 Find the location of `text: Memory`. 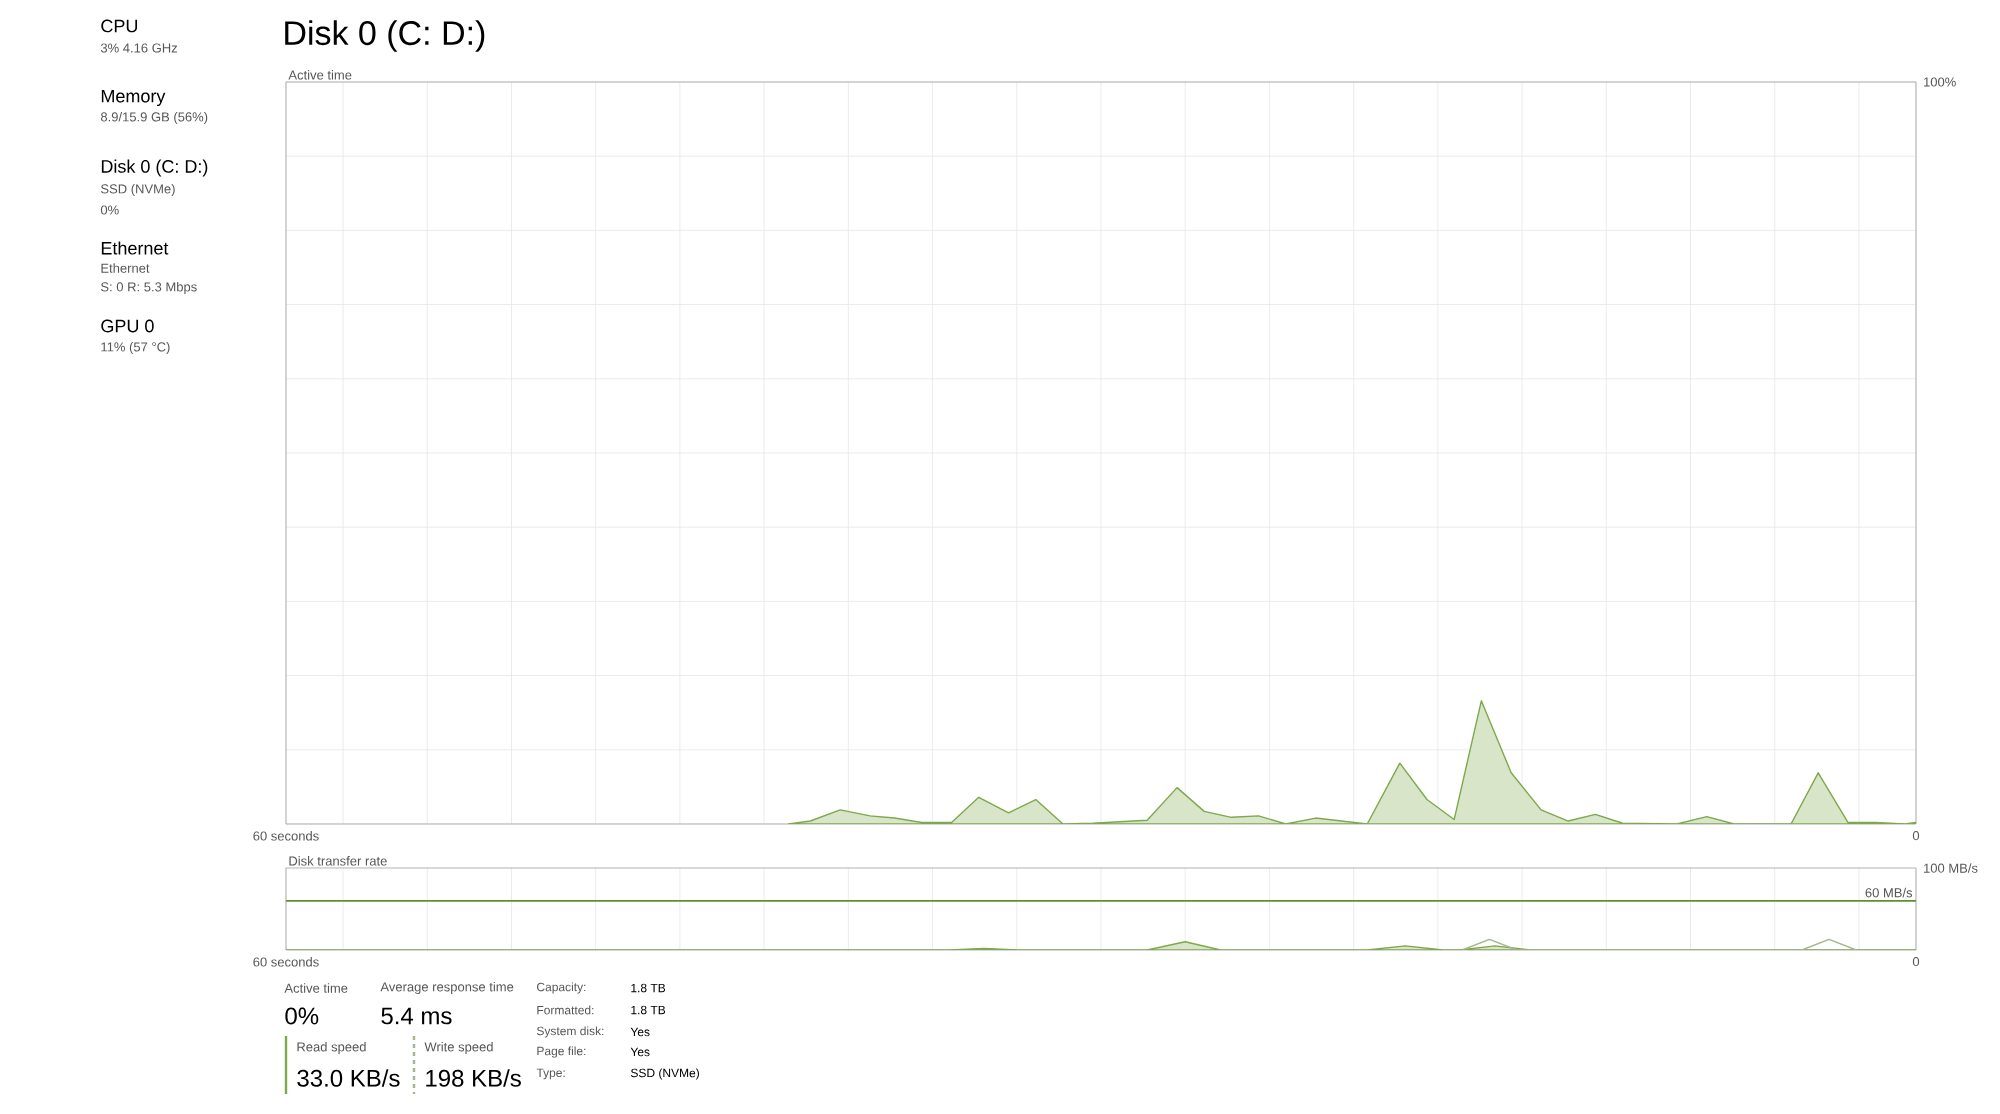

text: Memory is located at coordinates (133, 98).